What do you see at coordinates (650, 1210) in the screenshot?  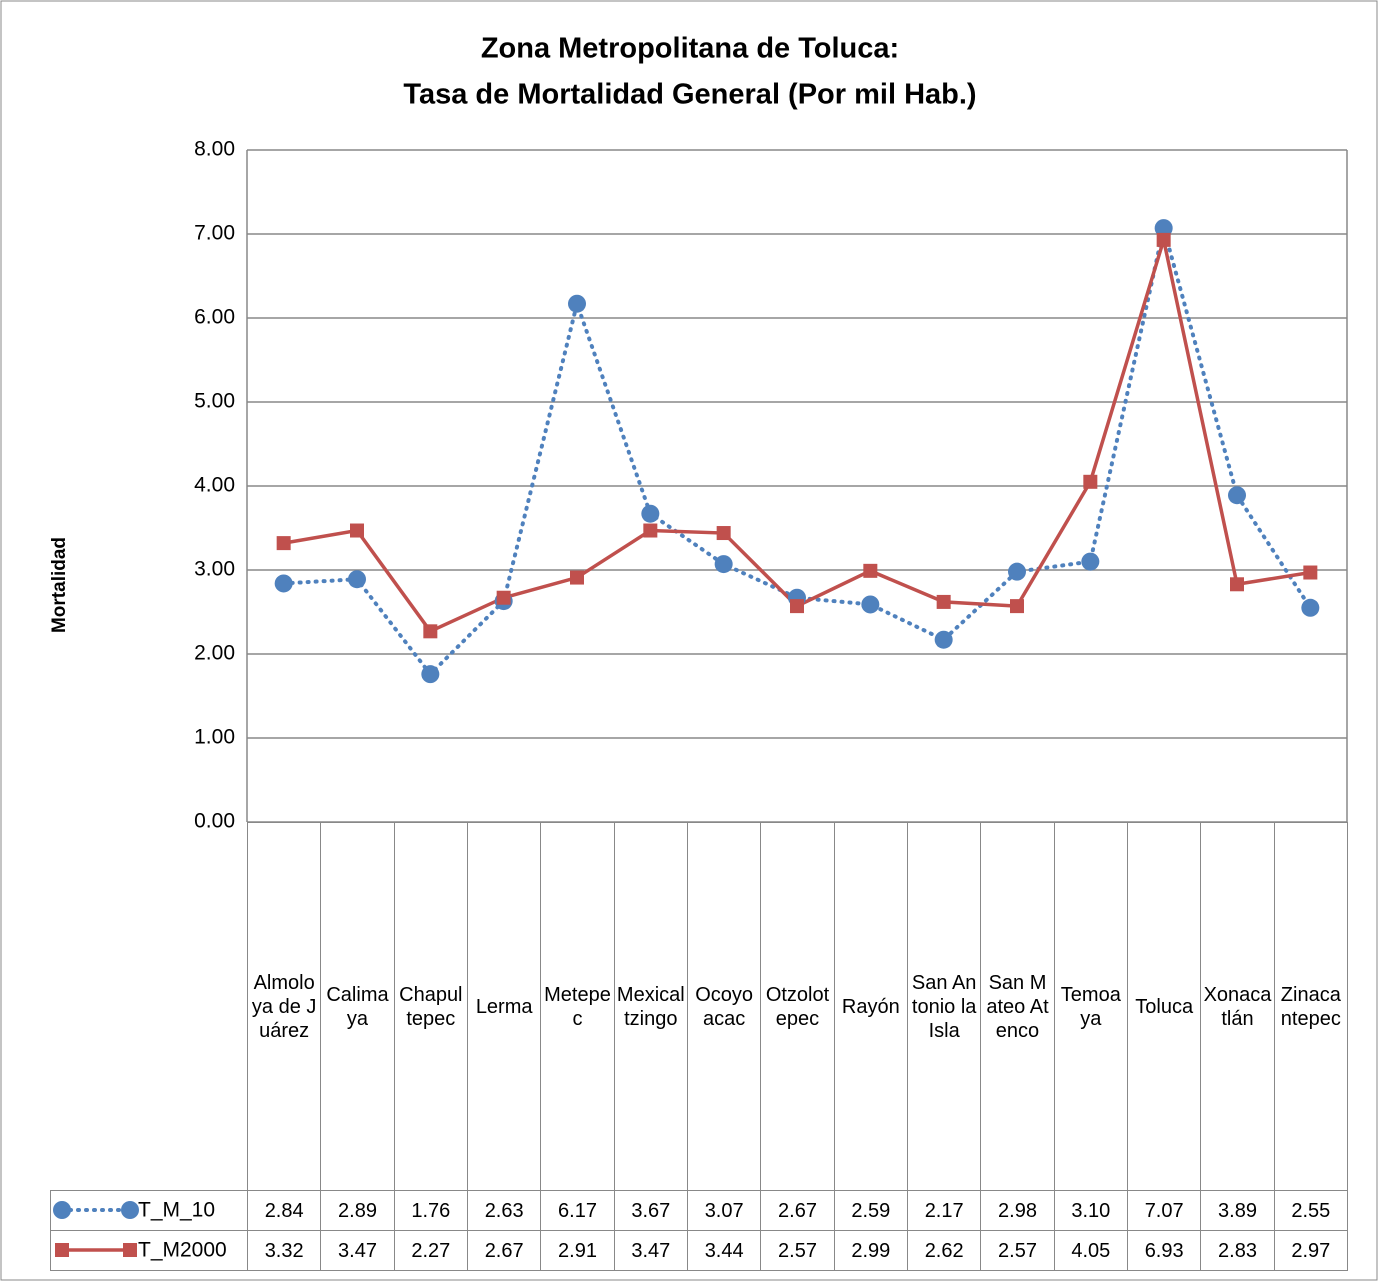 I see `data-table-value: 3.67` at bounding box center [650, 1210].